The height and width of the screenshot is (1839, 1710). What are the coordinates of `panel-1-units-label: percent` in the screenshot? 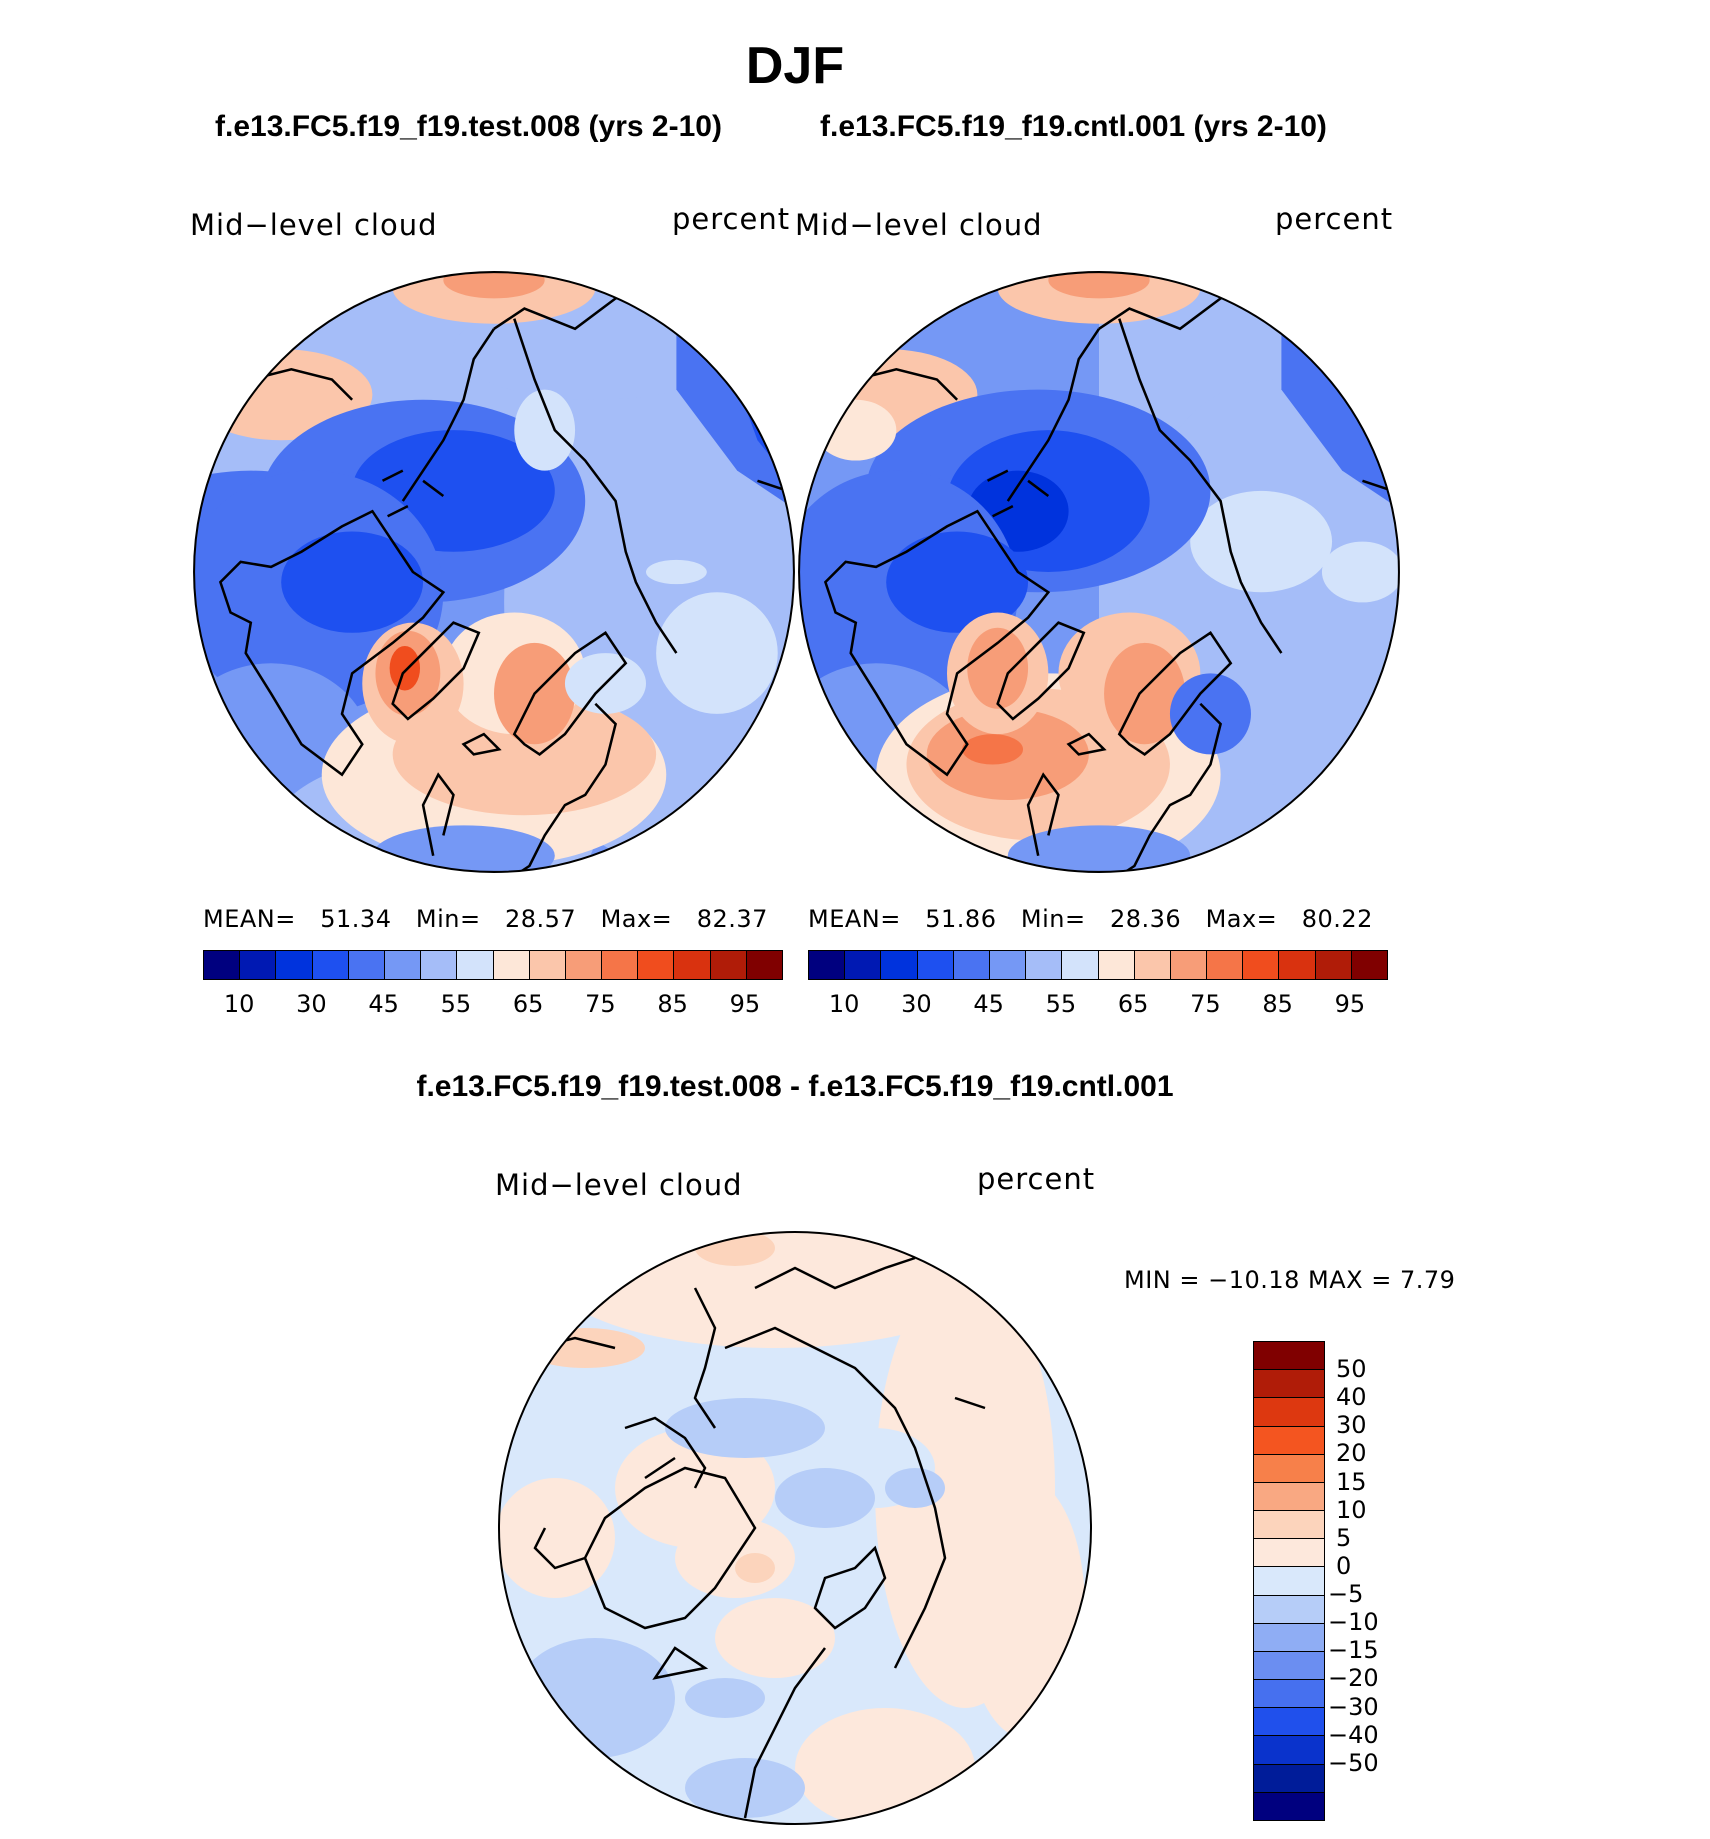 It's located at (731, 219).